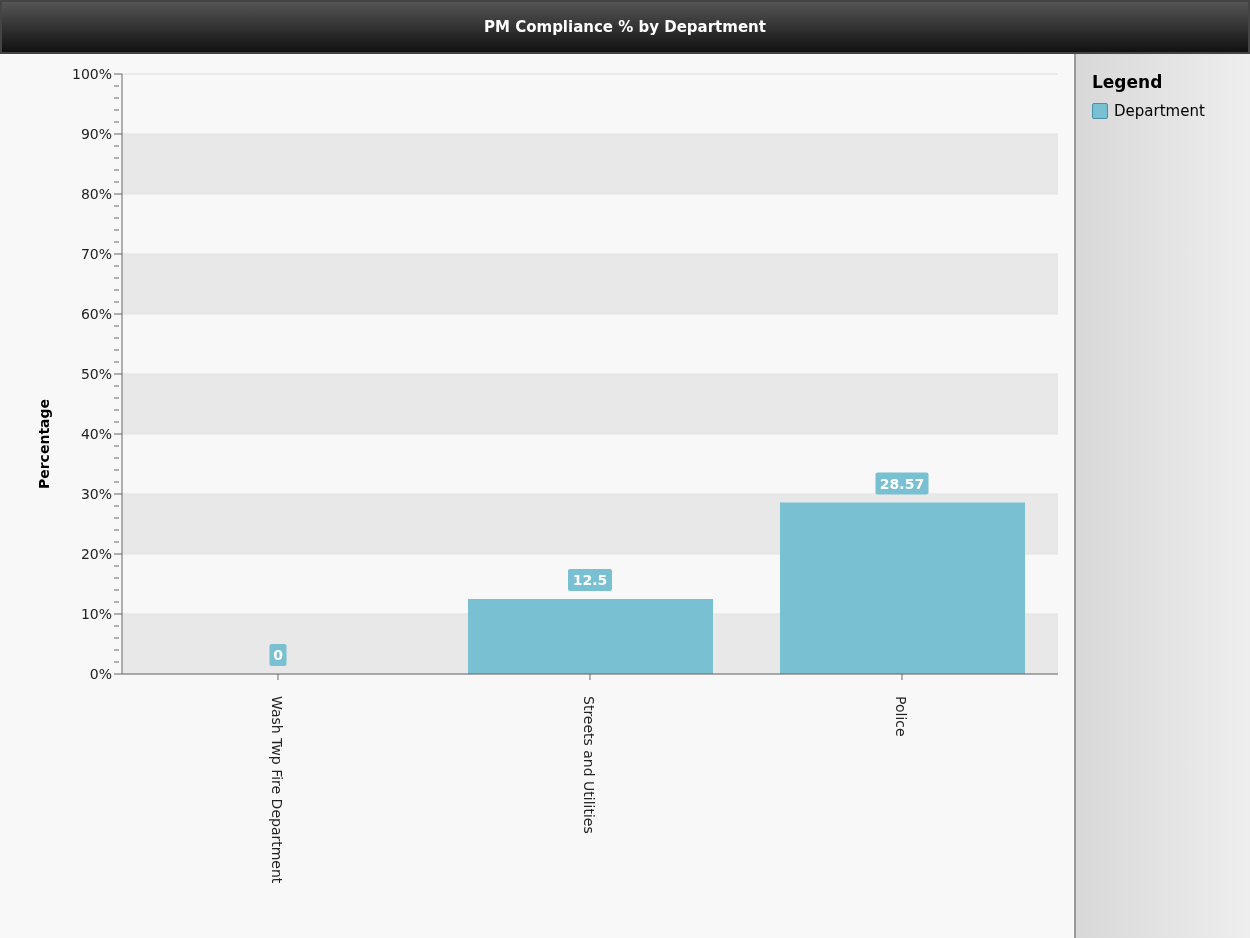 This screenshot has height=938, width=1250. I want to click on data-label: 0, so click(278, 655).